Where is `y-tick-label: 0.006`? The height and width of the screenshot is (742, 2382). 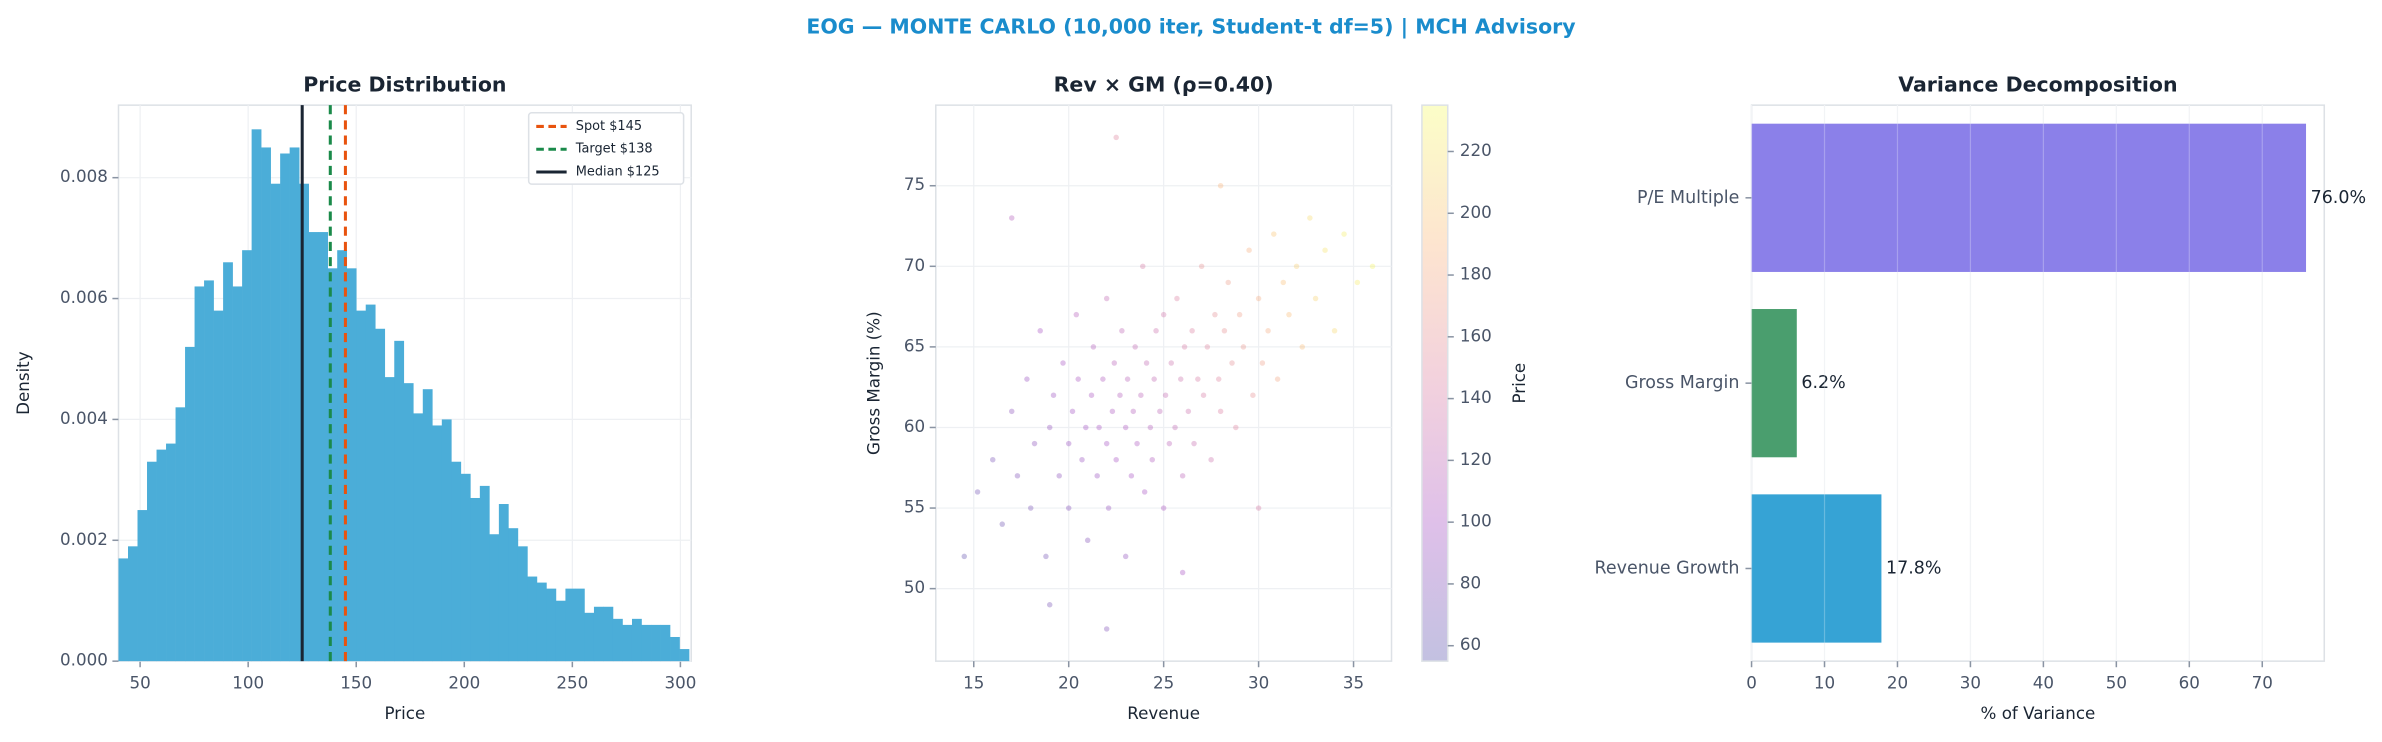
y-tick-label: 0.006 is located at coordinates (84, 297).